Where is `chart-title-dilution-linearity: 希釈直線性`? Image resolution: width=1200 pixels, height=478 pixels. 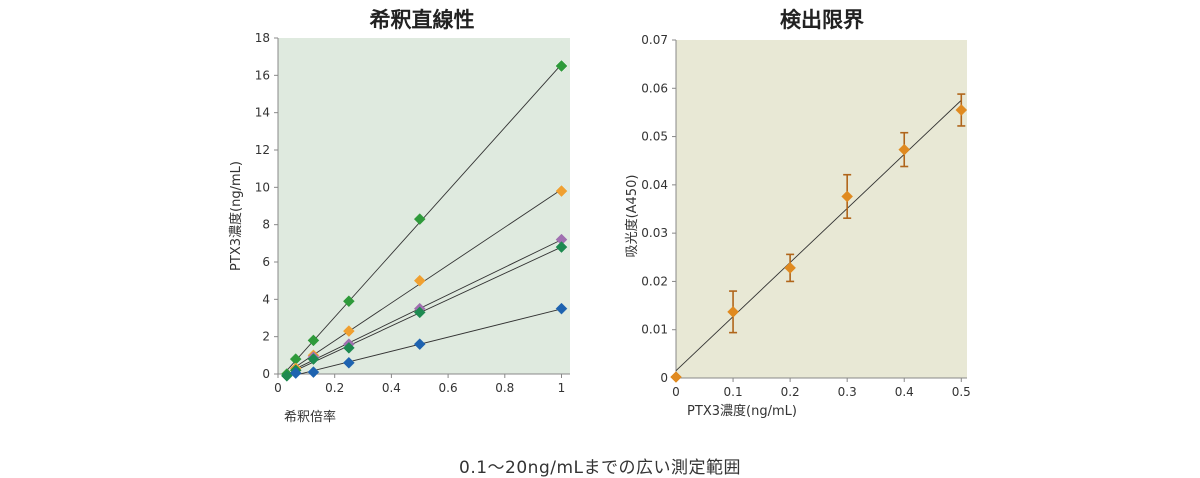
chart-title-dilution-linearity: 希釈直線性 is located at coordinates (422, 20).